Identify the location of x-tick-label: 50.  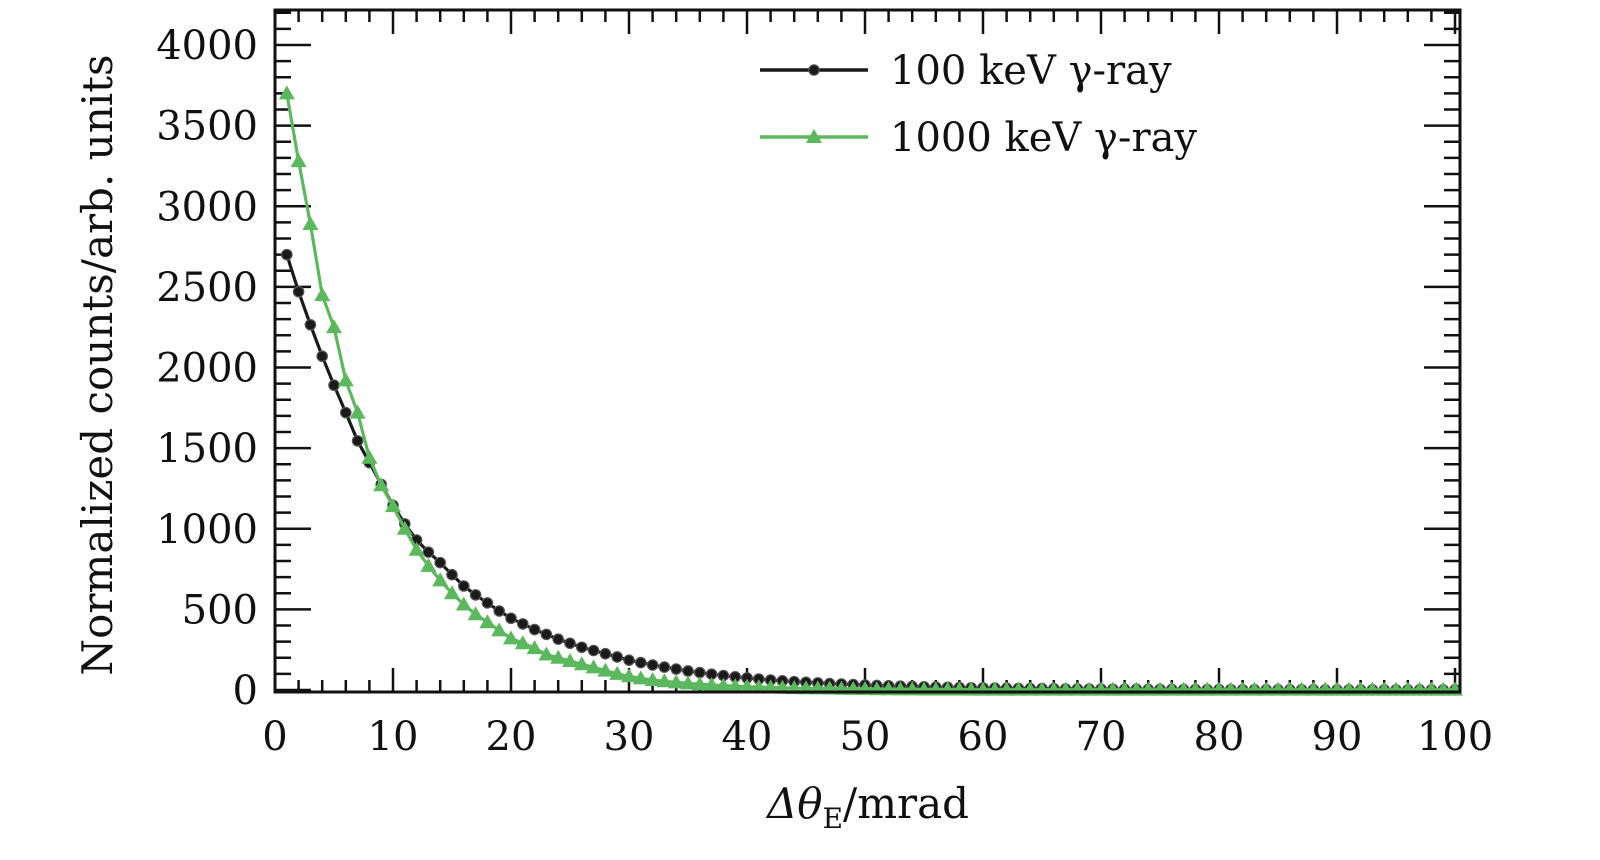
(865, 737).